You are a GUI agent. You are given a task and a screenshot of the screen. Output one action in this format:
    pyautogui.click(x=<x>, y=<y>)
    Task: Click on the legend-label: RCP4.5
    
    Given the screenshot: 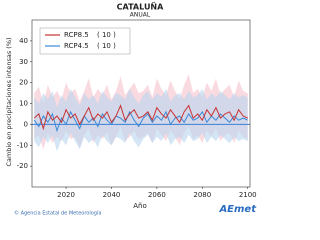 What is the action you would take?
    pyautogui.click(x=76, y=46)
    